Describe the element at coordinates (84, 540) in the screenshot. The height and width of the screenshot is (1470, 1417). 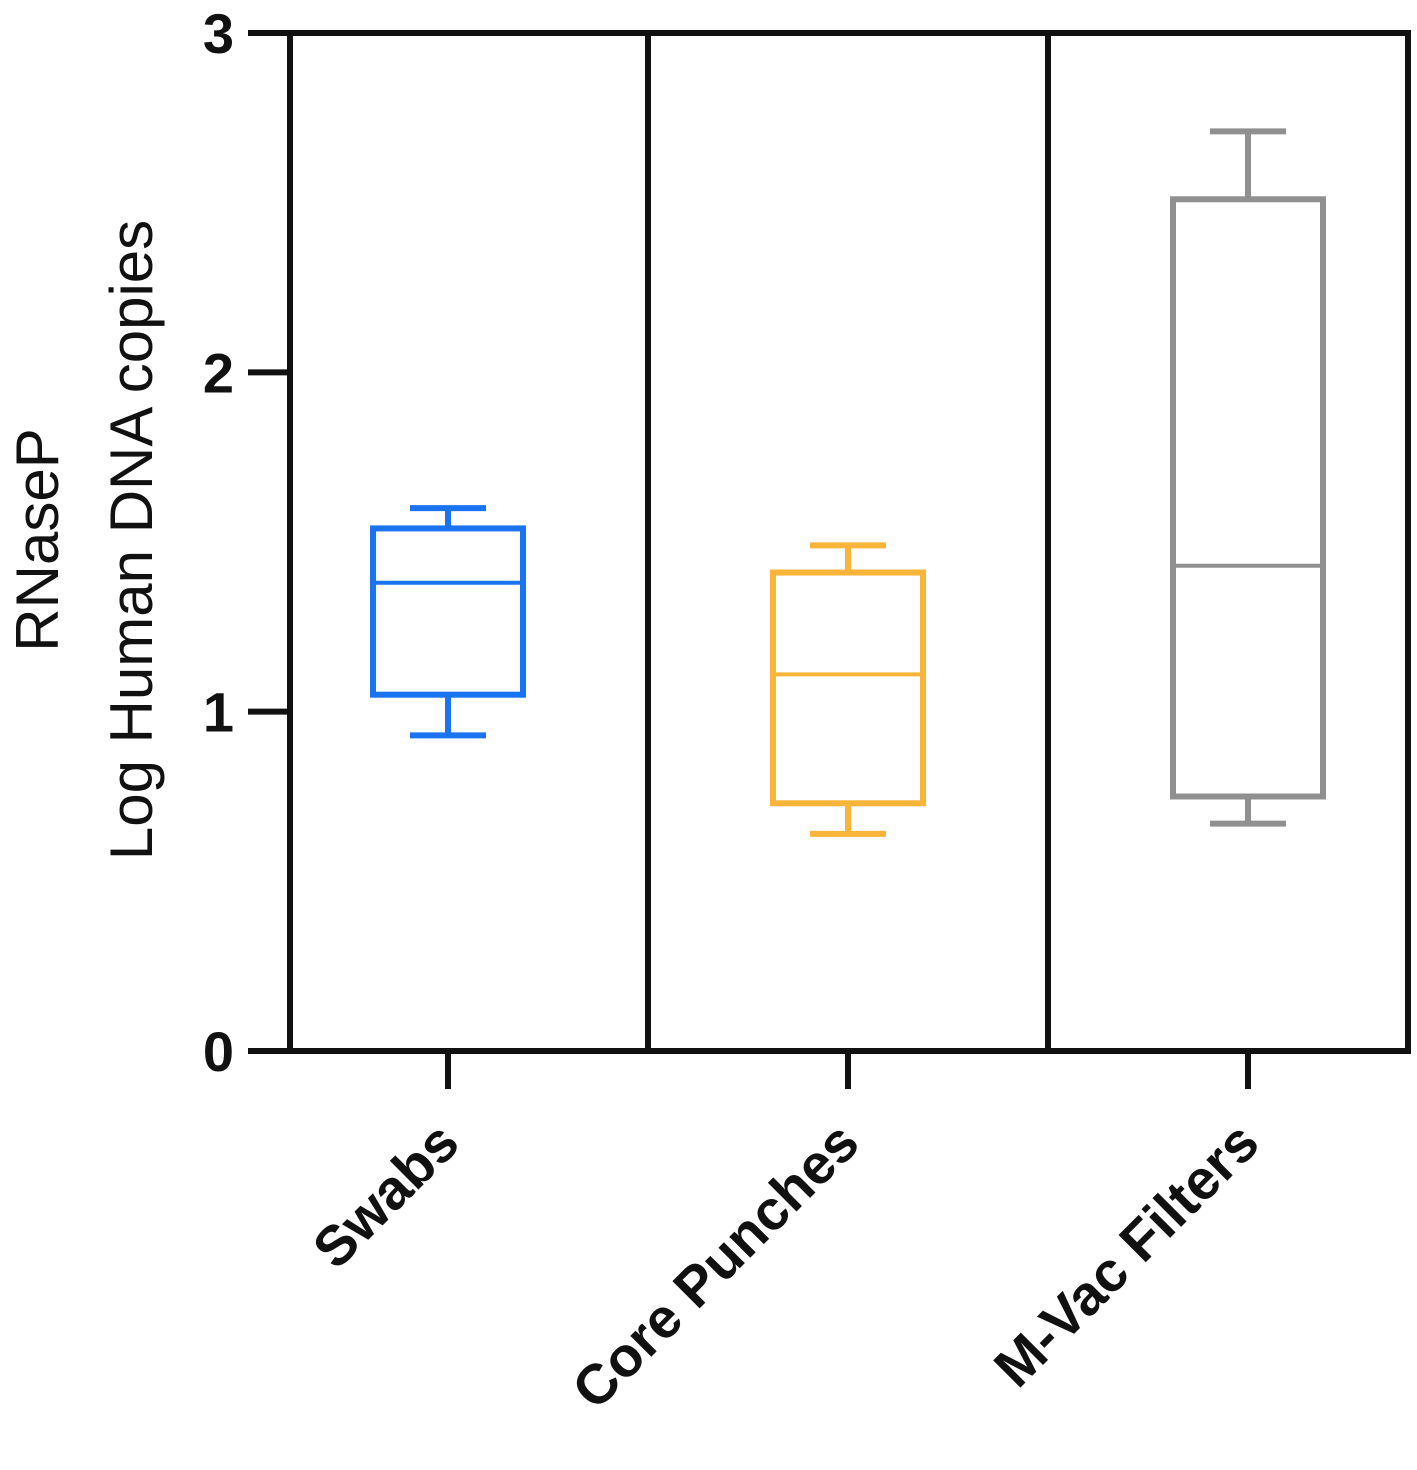
I see `y-axis-title: RNaseP Log Human DNA copies` at that location.